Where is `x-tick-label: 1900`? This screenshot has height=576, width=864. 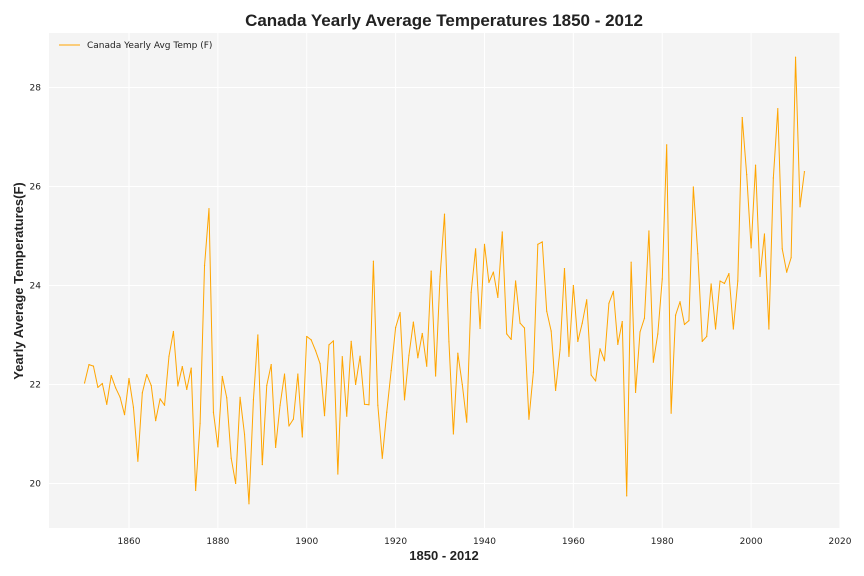
x-tick-label: 1900 is located at coordinates (306, 542).